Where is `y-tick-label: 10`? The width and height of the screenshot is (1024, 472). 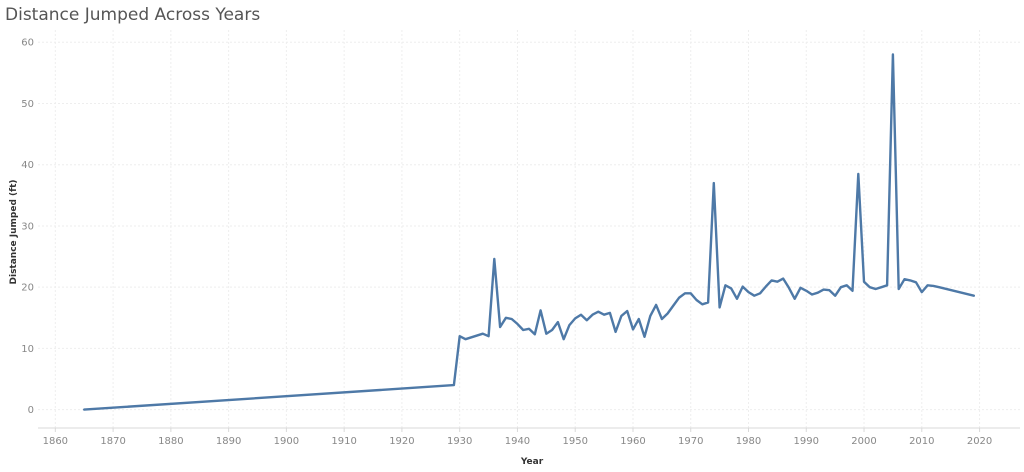
y-tick-label: 10 is located at coordinates (27, 349).